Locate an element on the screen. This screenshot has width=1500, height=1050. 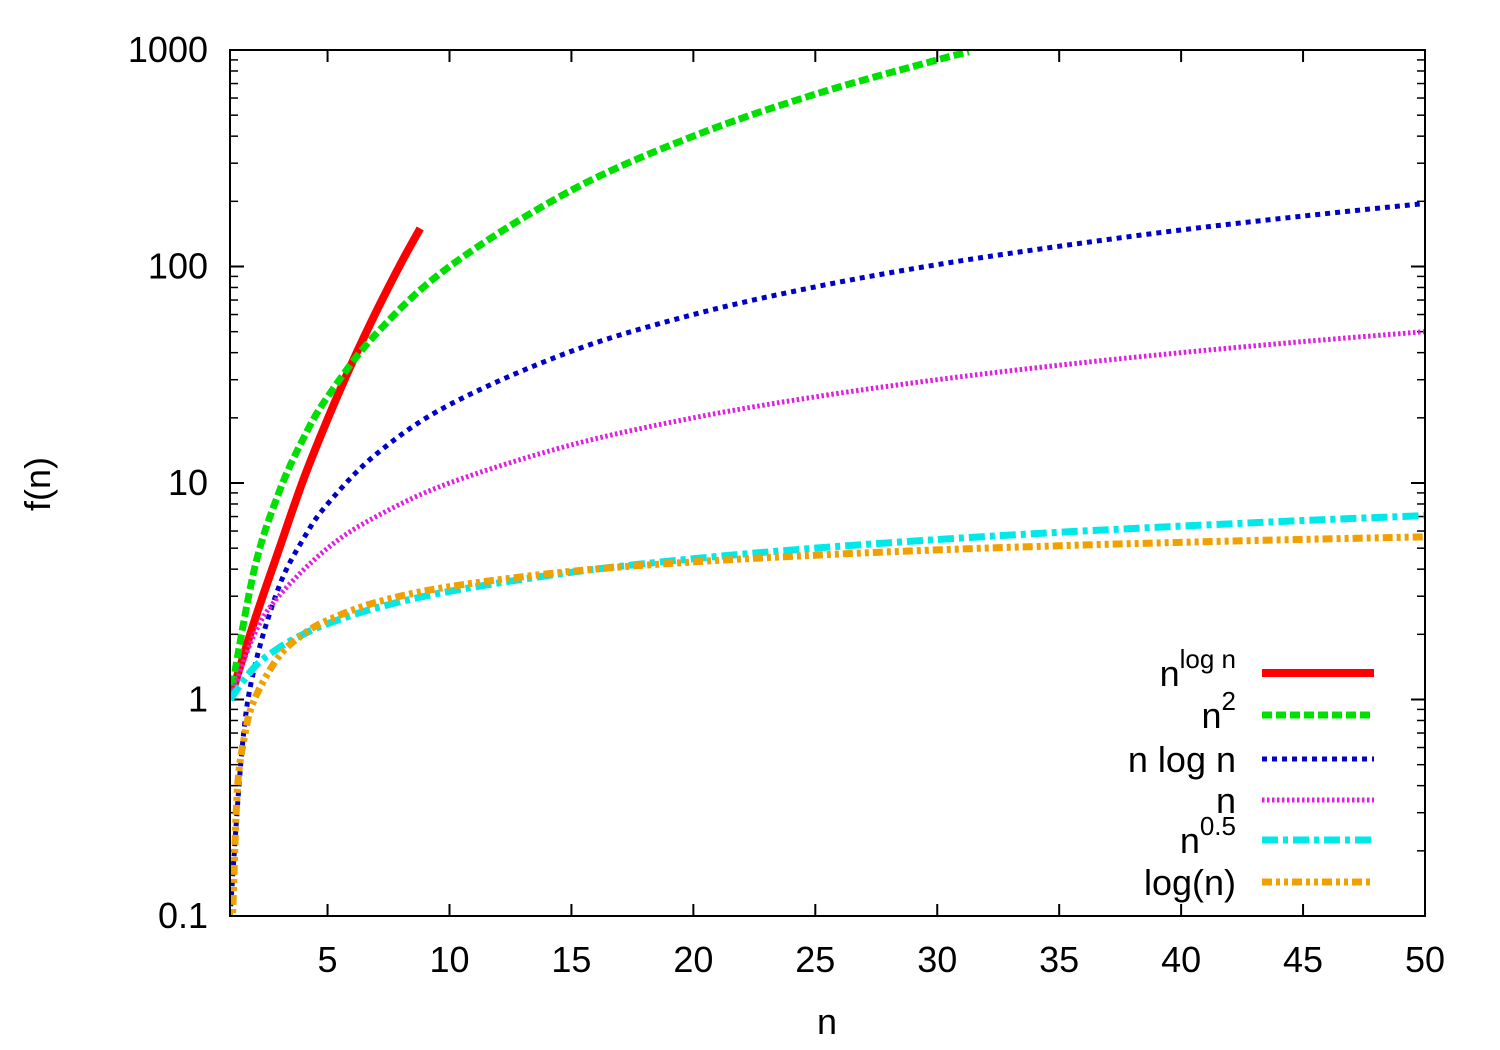
y-tick-label: 1000 is located at coordinates (168, 49).